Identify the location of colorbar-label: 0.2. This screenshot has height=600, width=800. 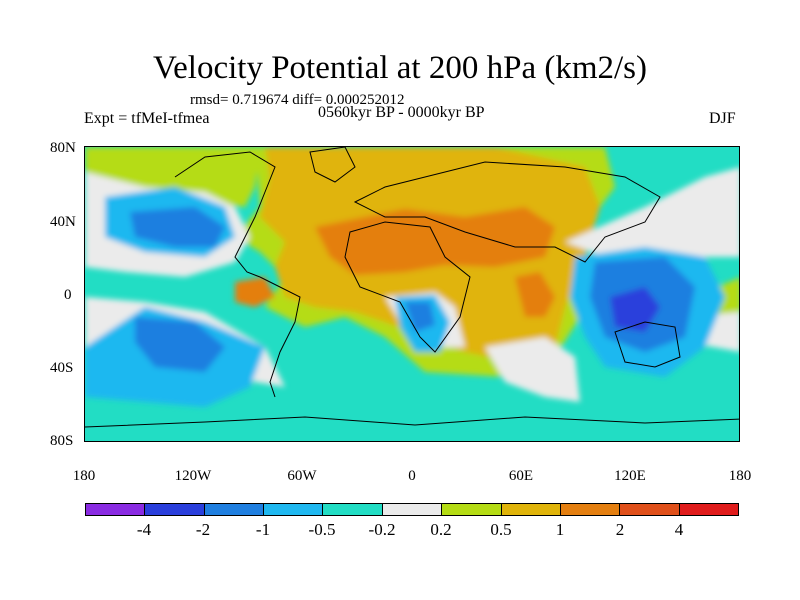
(441, 529).